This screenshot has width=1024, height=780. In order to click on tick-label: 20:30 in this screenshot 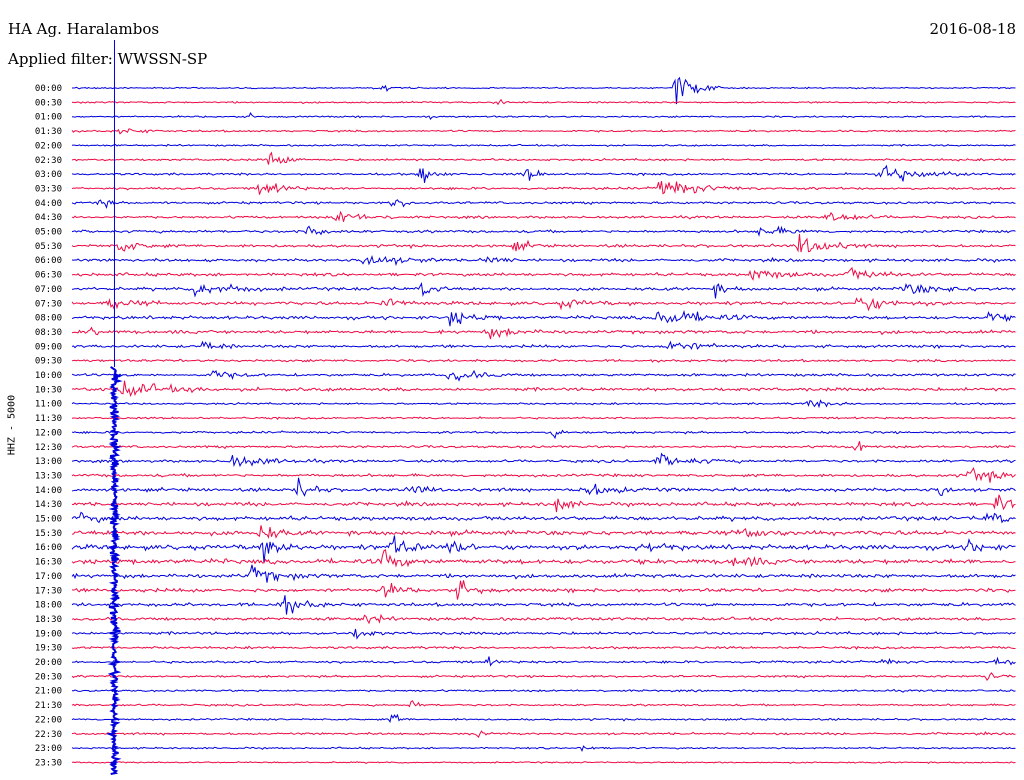, I will do `click(48, 677)`.